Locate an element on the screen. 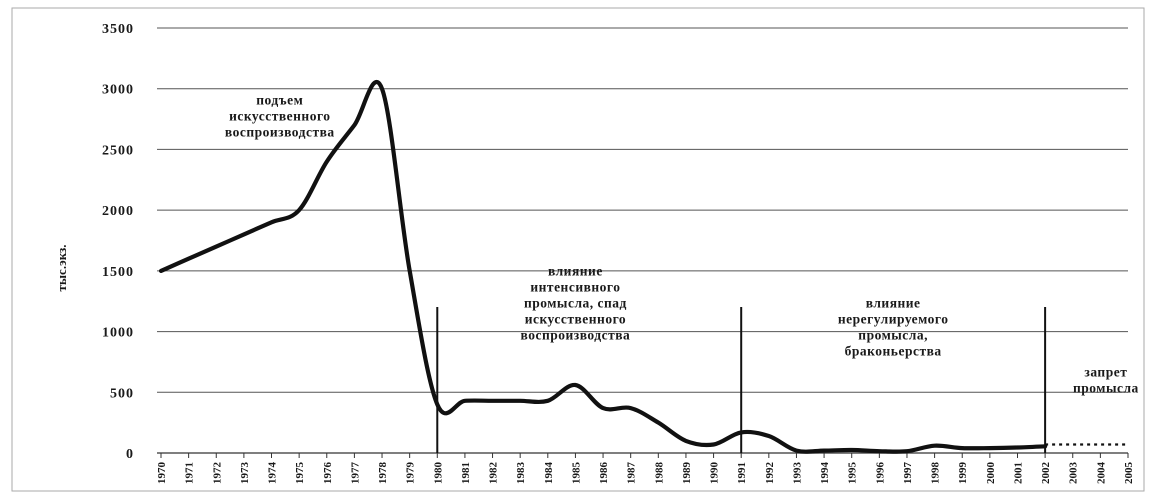 The image size is (1152, 504). x-tick-label: 1971 is located at coordinates (190, 473).